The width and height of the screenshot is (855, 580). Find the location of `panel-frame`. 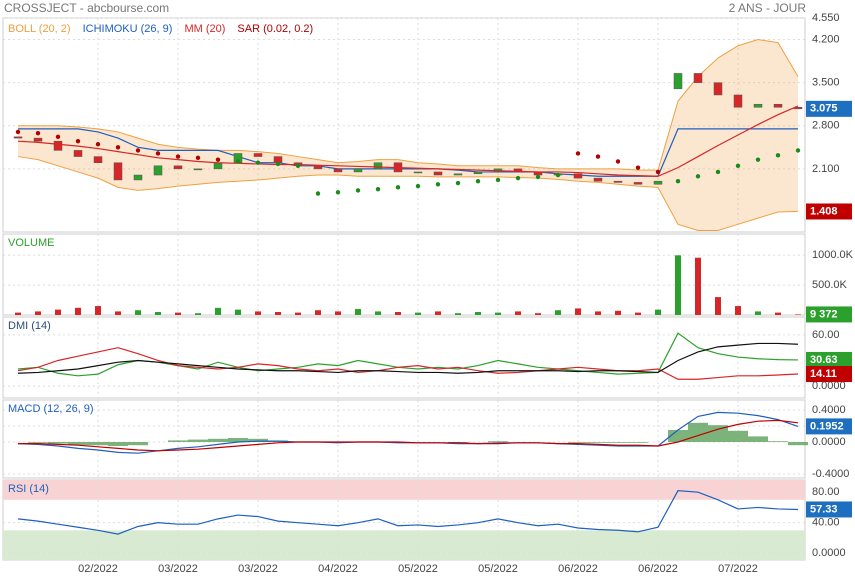

panel-frame is located at coordinates (404, 274).